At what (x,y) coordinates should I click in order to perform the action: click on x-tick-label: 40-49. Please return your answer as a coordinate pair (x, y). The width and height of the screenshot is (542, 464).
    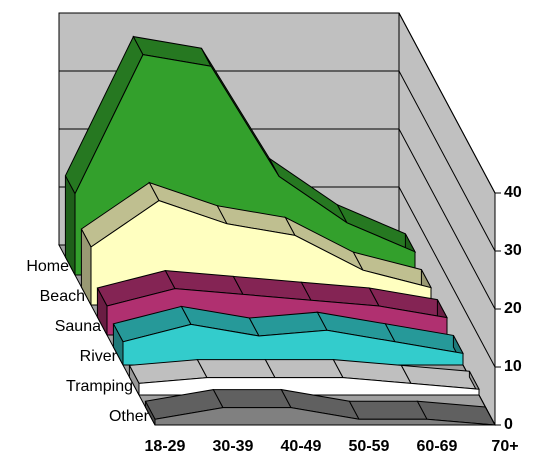
    Looking at the image, I should click on (301, 446).